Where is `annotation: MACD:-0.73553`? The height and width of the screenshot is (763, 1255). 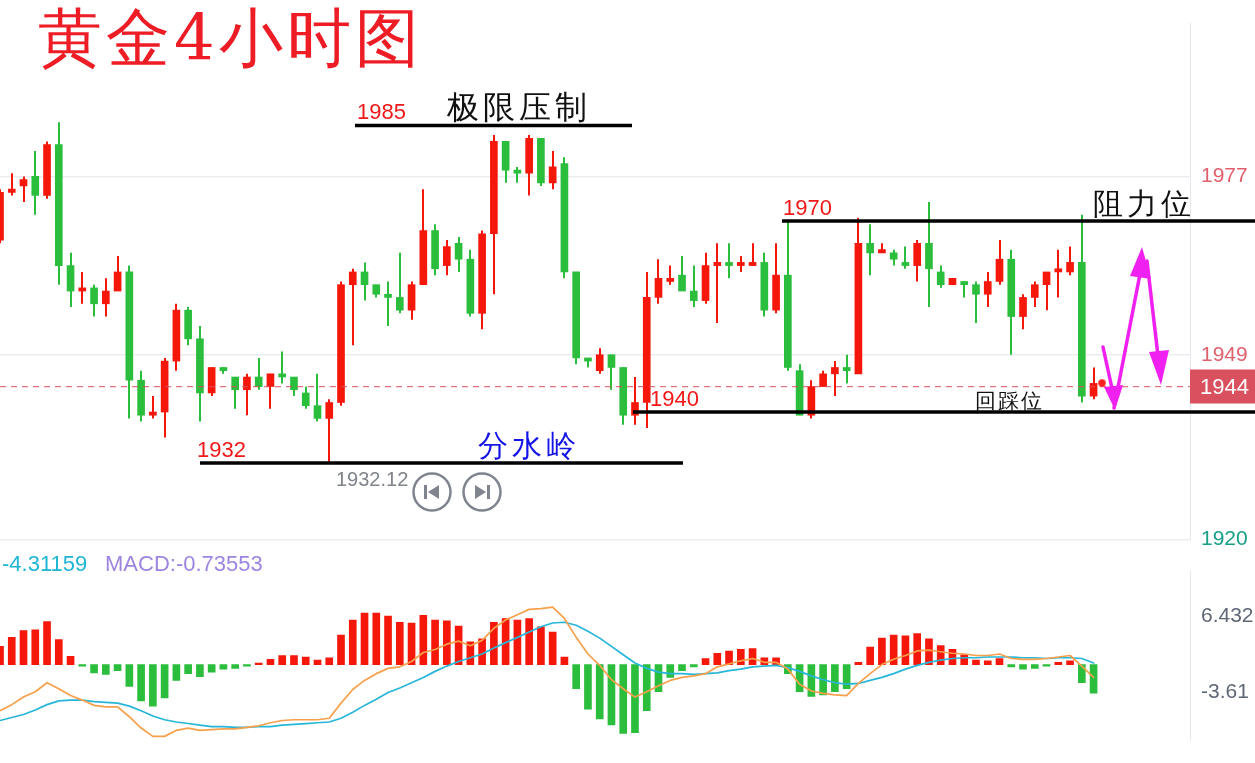 annotation: MACD:-0.73553 is located at coordinates (184, 564).